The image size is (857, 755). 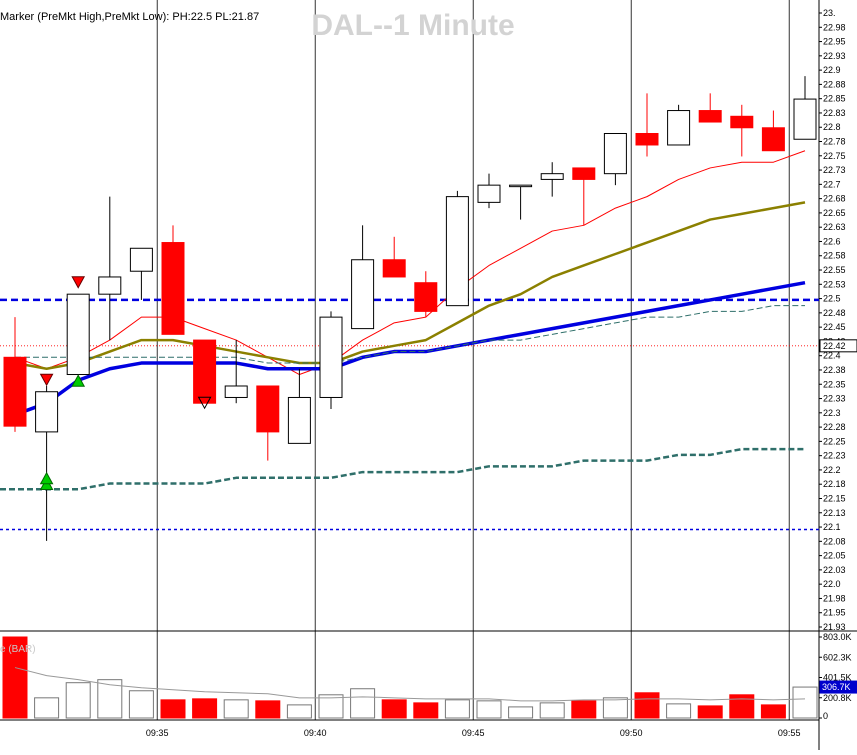 I want to click on price-tick-label: 22.4, so click(x=832, y=356).